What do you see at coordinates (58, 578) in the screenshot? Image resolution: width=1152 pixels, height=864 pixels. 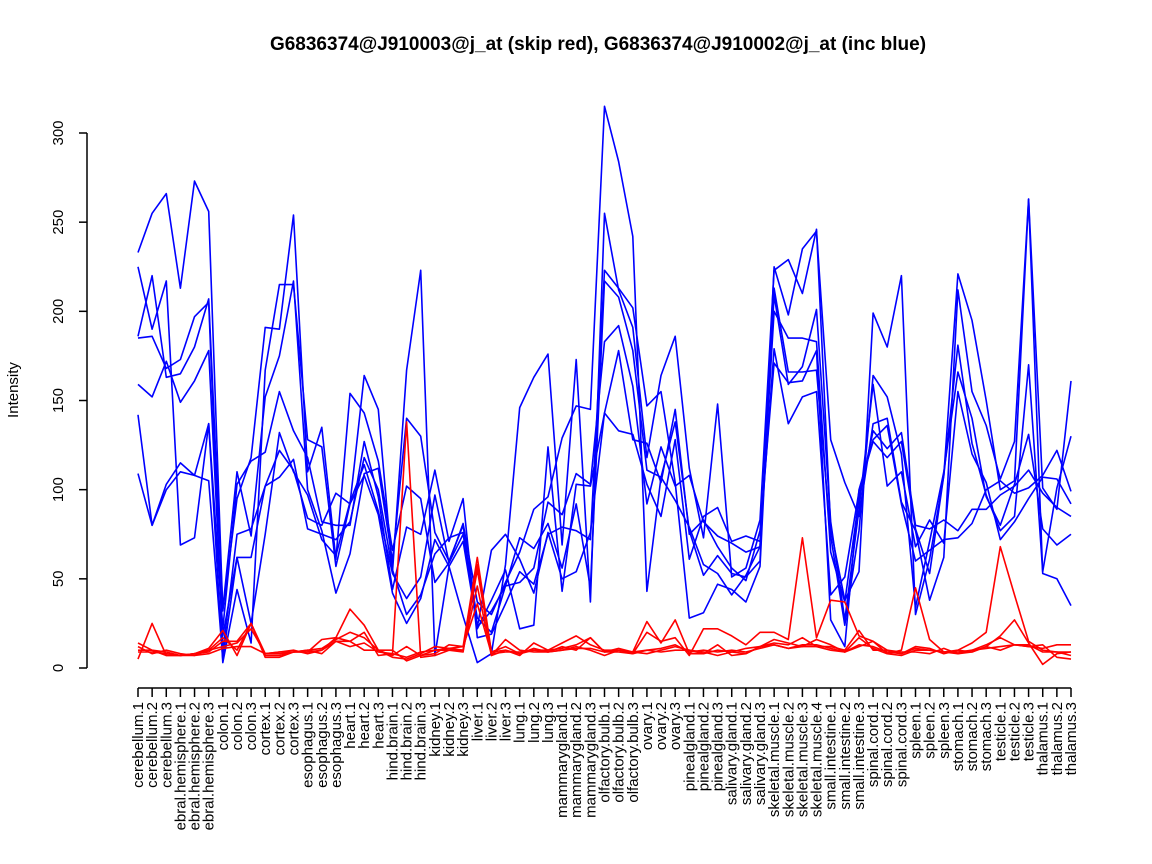 I see `y-tick-label: 50` at bounding box center [58, 578].